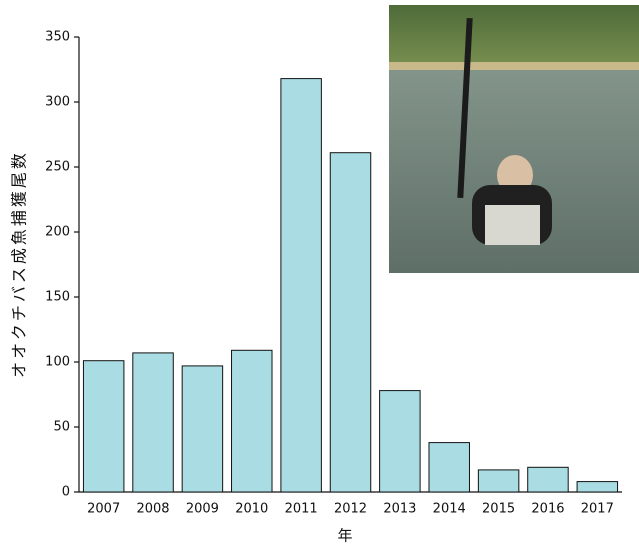 The height and width of the screenshot is (547, 639). Describe the element at coordinates (57, 362) in the screenshot. I see `y-tick-label: 100` at that location.